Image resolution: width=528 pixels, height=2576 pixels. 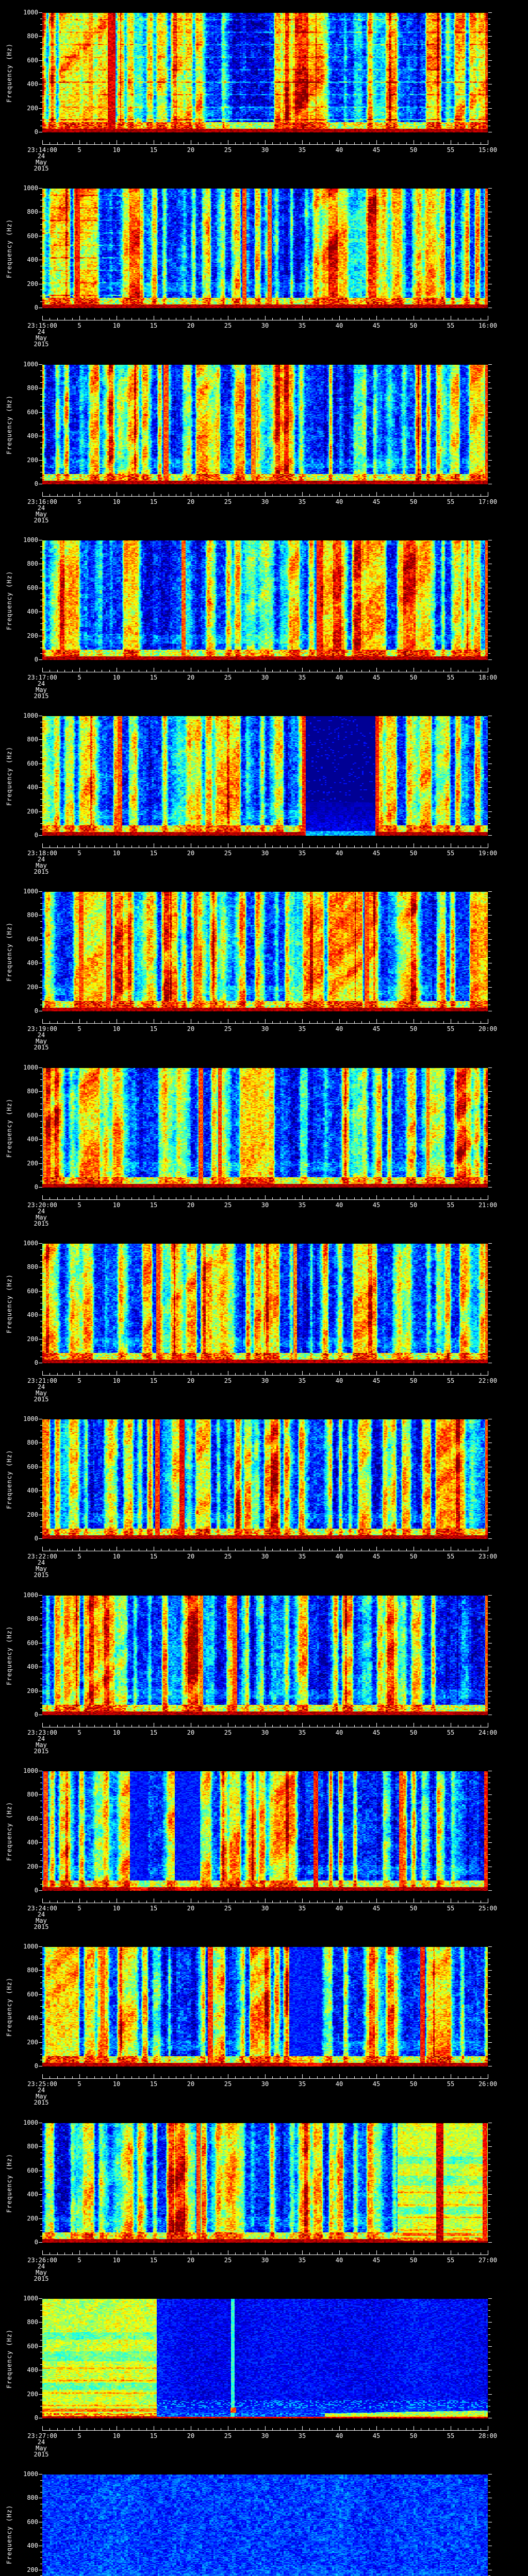 I want to click on end-time-label: 27:00, so click(x=488, y=2260).